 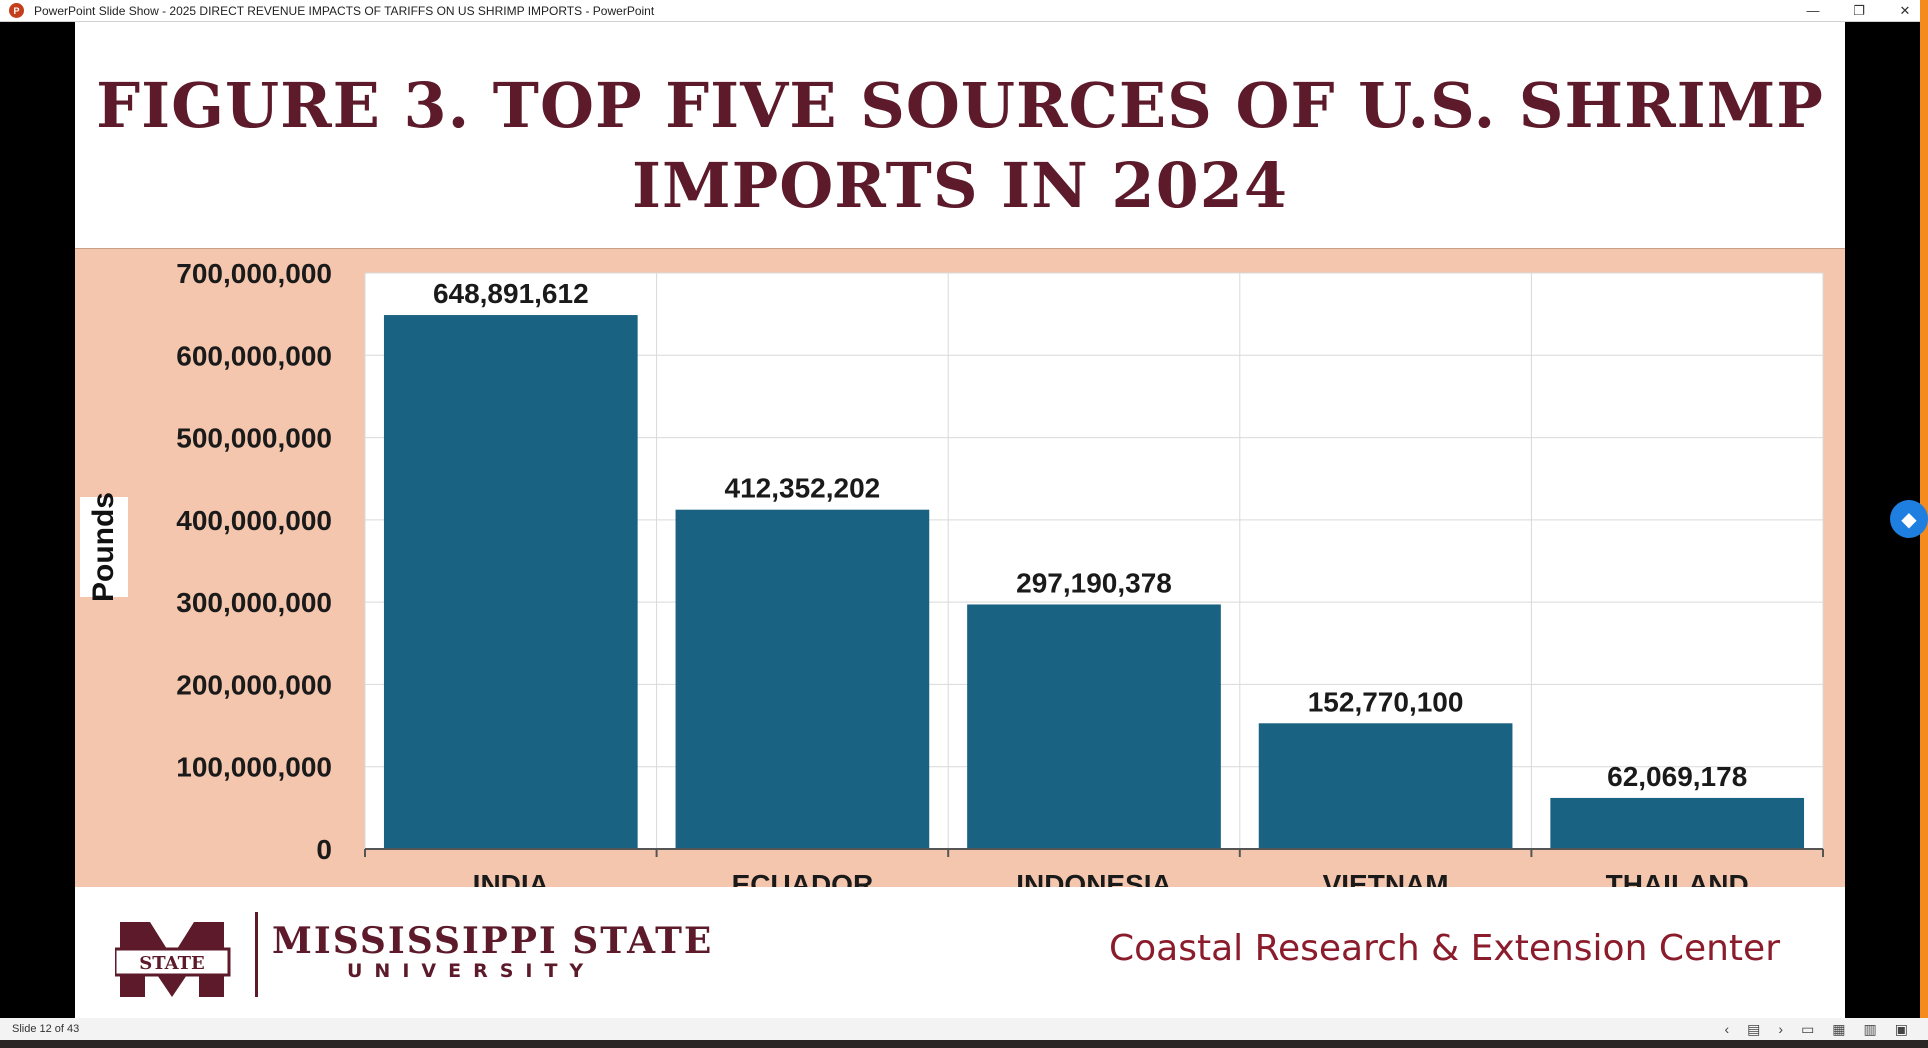 I want to click on x-tick-label: THAILAND, so click(x=1677, y=878).